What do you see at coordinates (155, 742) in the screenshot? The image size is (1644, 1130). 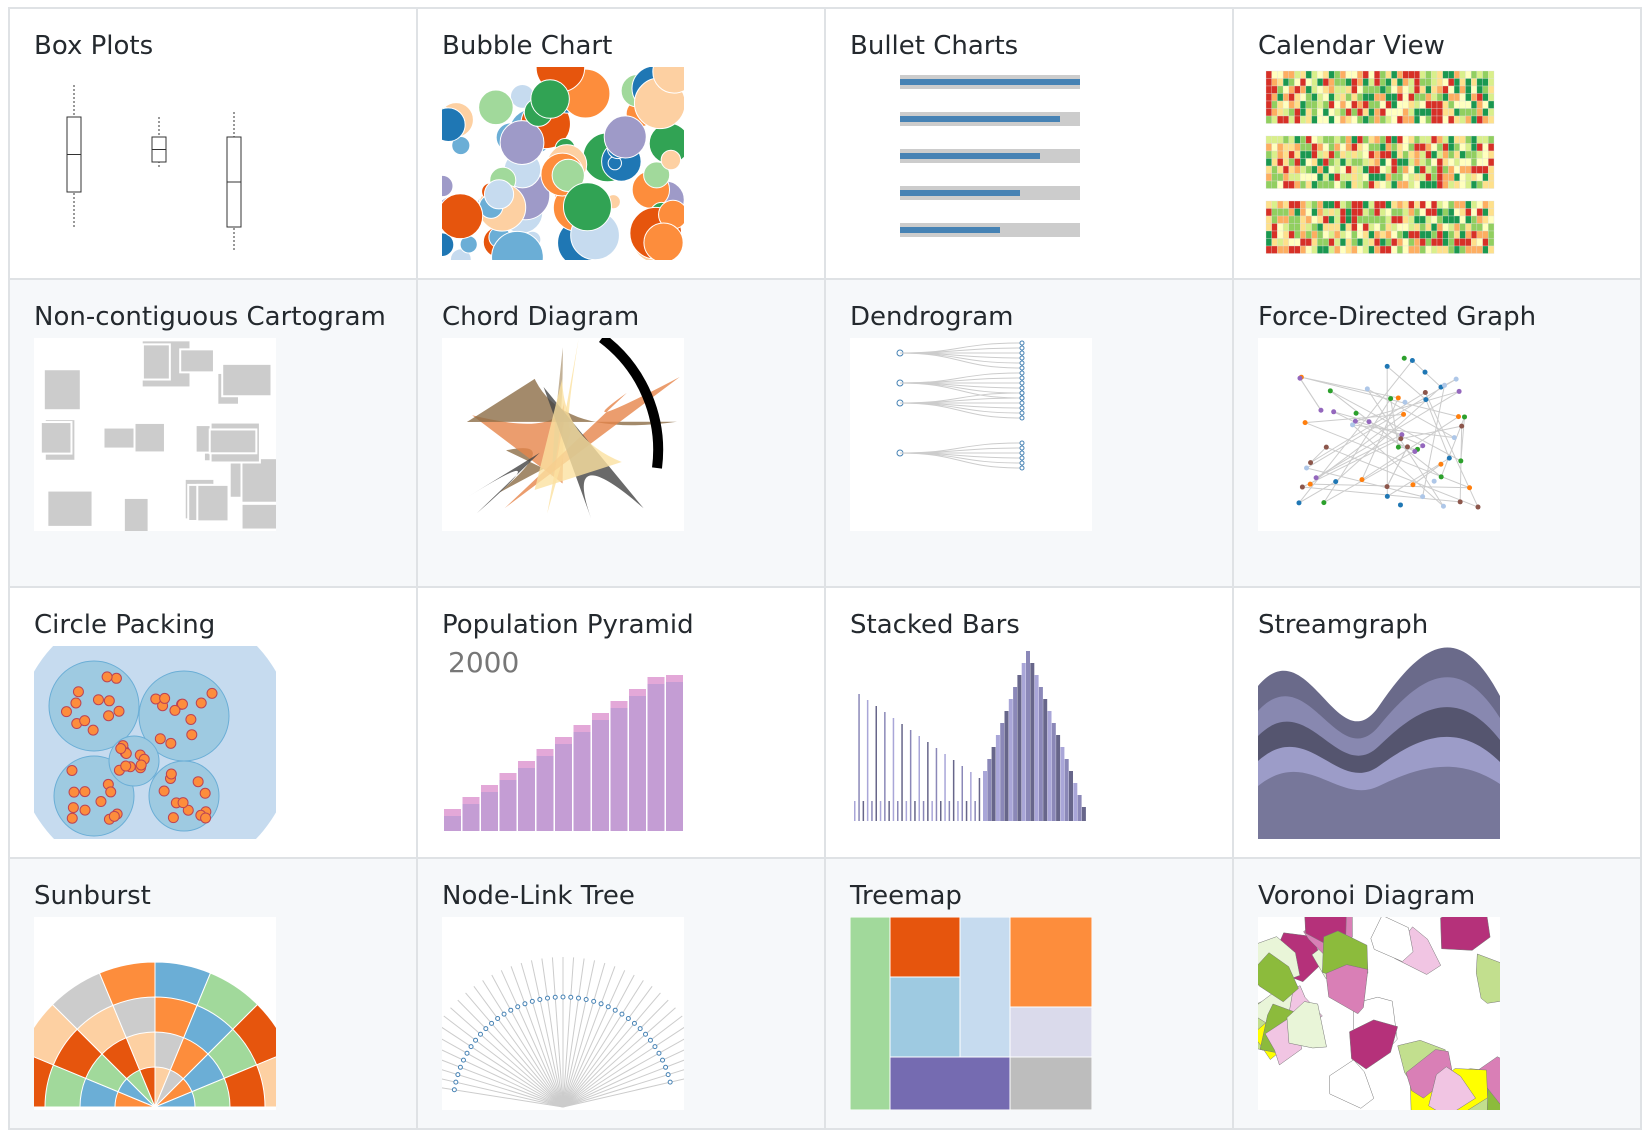 I see `example-thumbnail-pack` at bounding box center [155, 742].